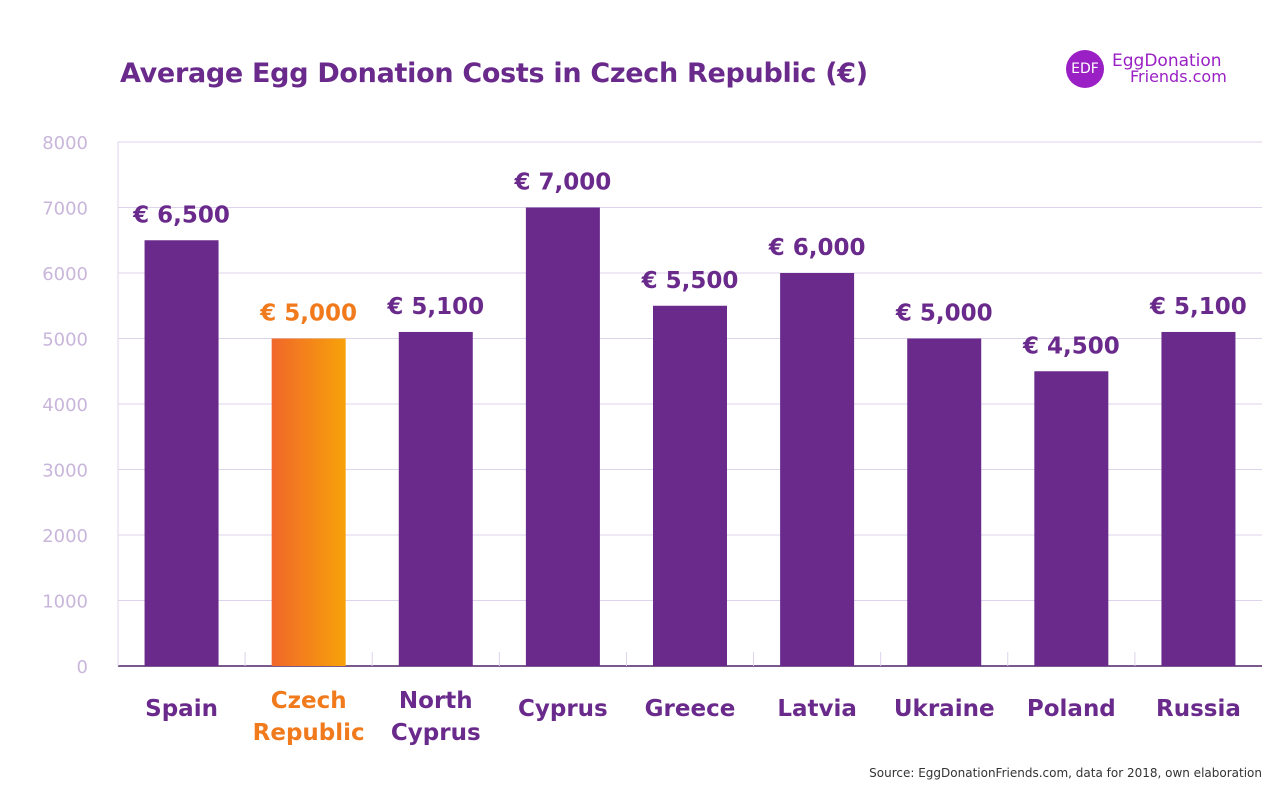  Describe the element at coordinates (1085, 69) in the screenshot. I see `logo-badge-icon: EDF` at that location.